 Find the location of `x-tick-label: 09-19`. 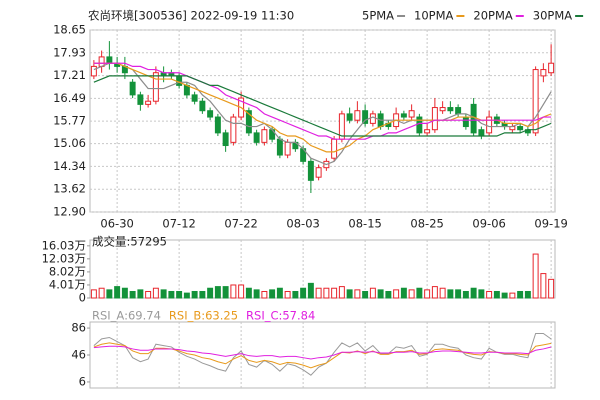

x-tick-label: 09-19 is located at coordinates (550, 224).